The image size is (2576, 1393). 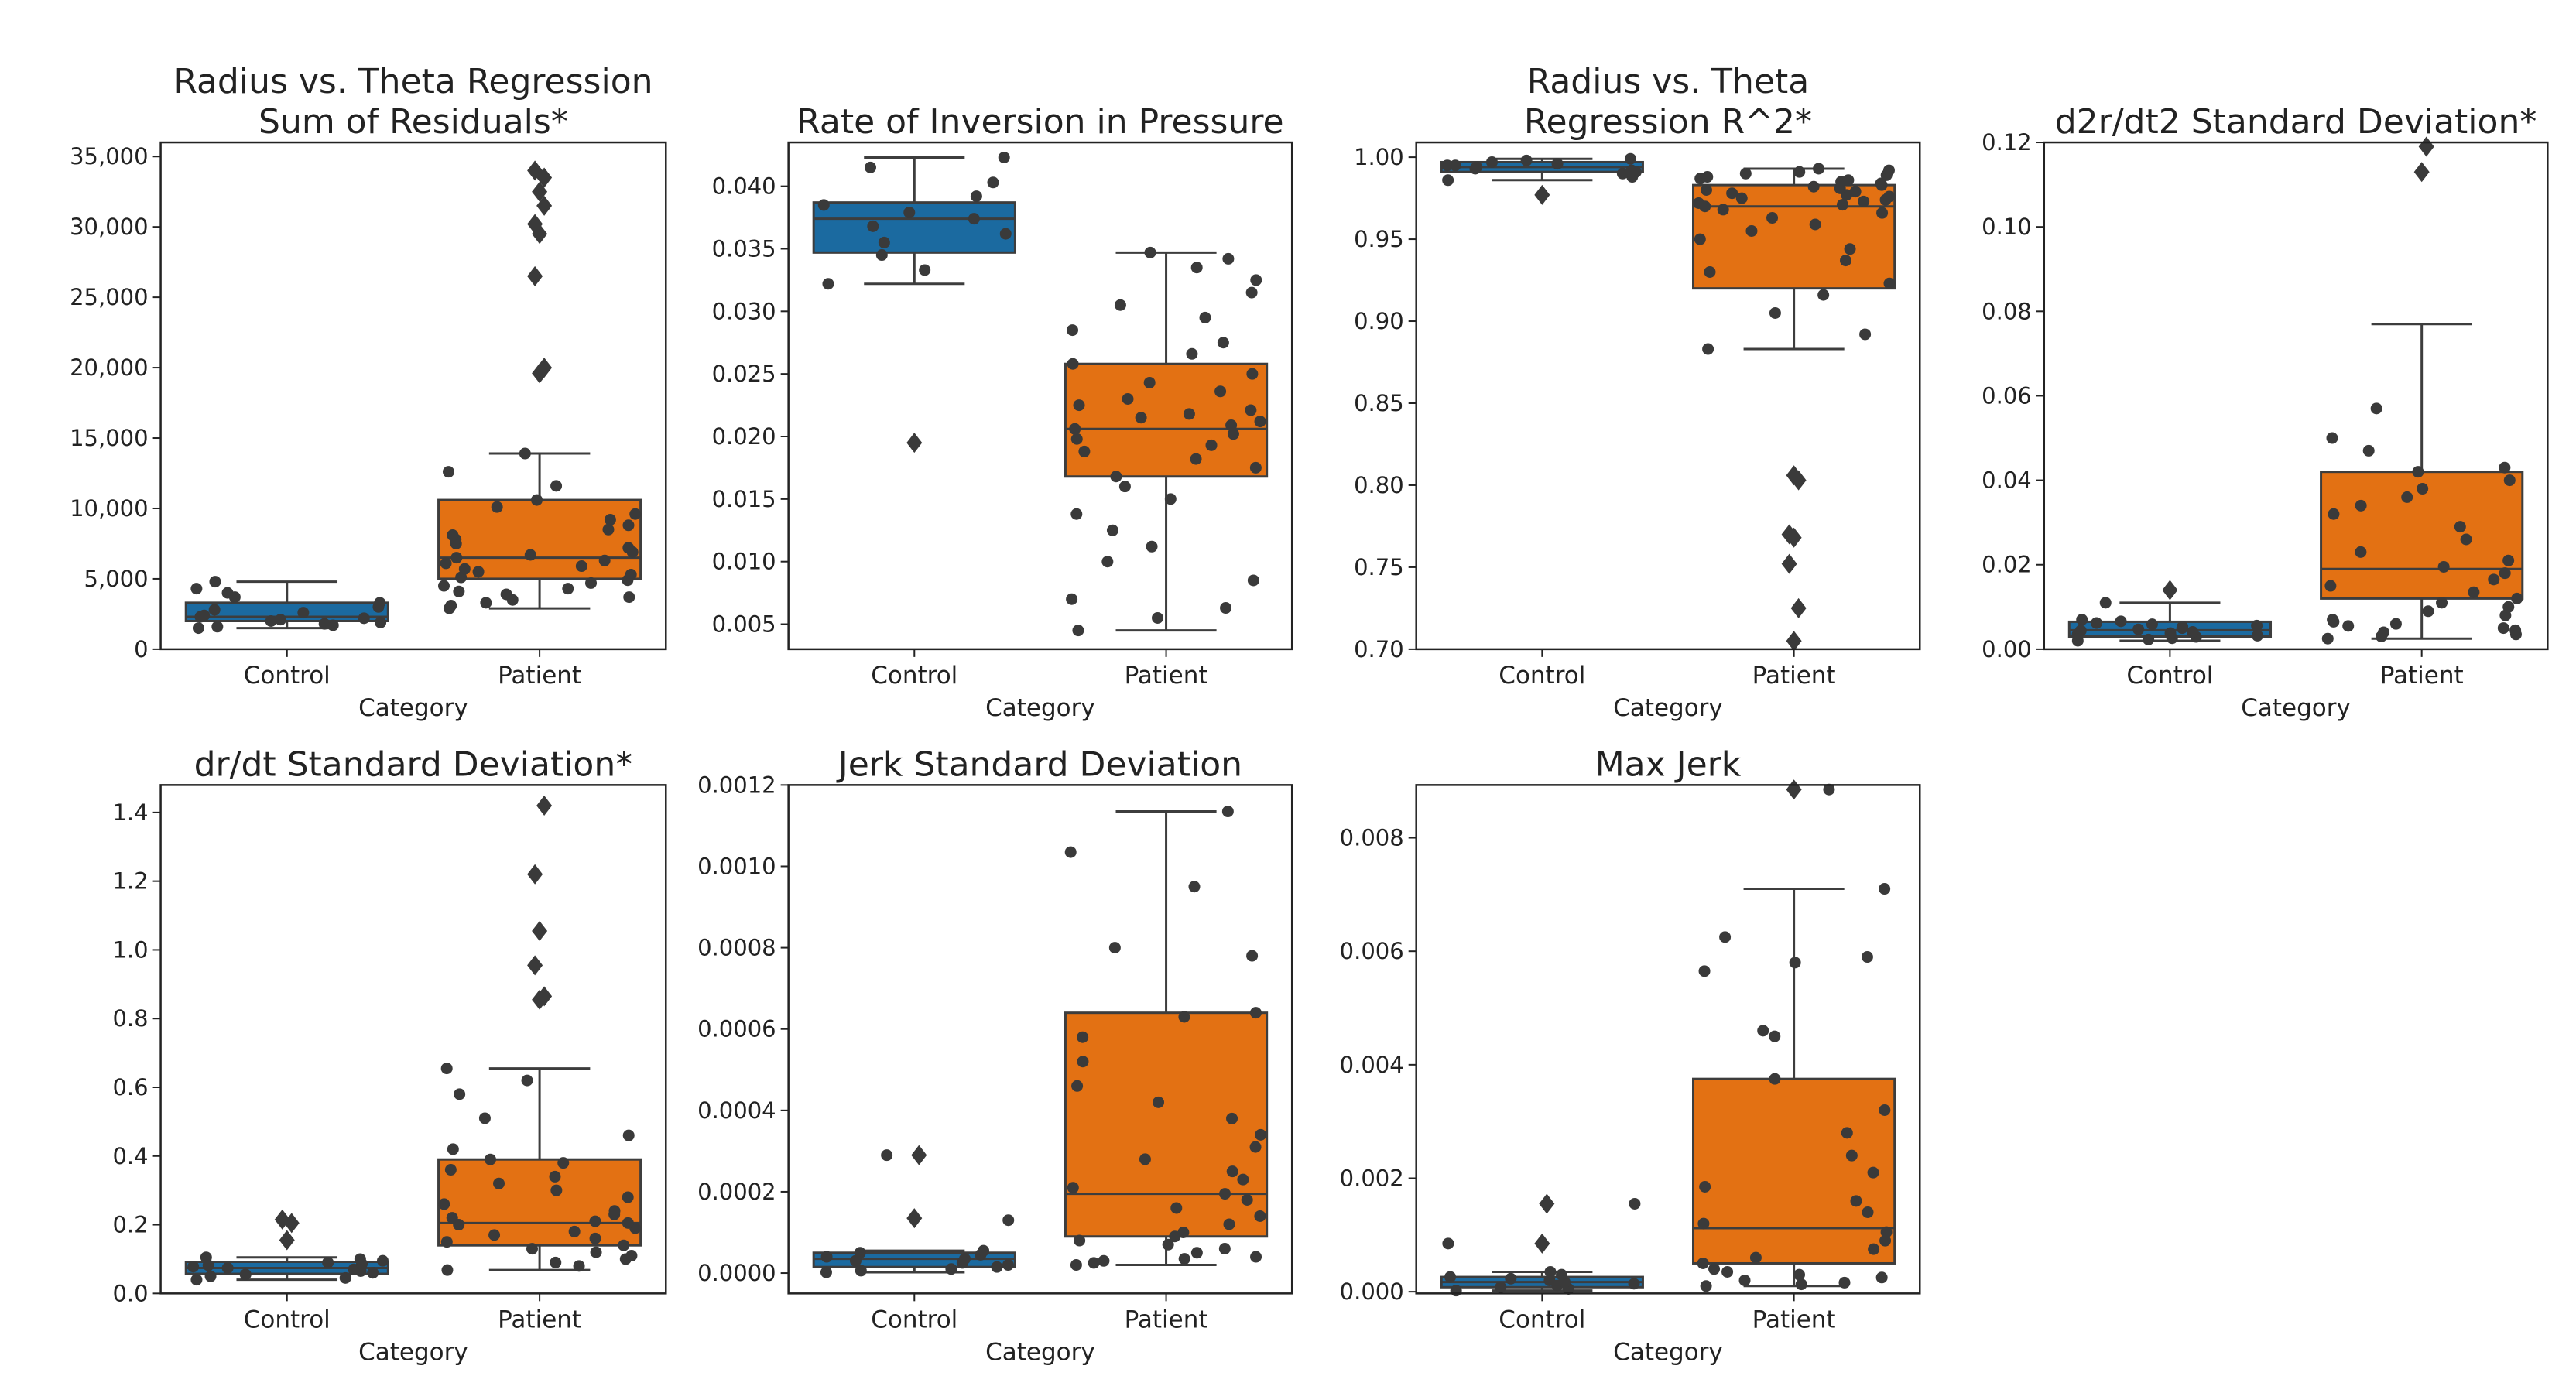 What do you see at coordinates (130, 1293) in the screenshot?
I see `y-tick-label: 0.0` at bounding box center [130, 1293].